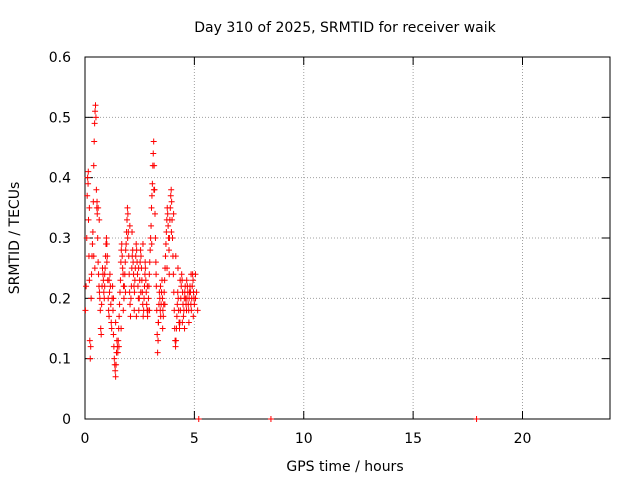 The image size is (640, 480). I want to click on y-axis-label: SRMTID / TECUs, so click(15, 238).